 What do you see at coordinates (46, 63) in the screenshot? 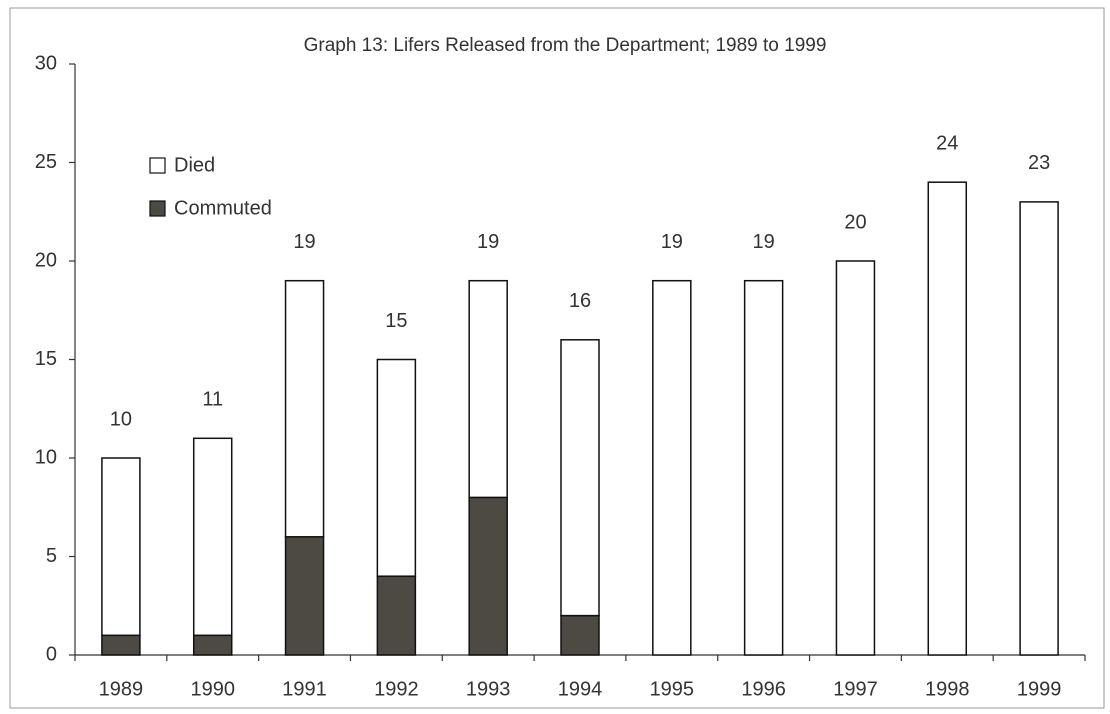
I see `y-tick-label: 30` at bounding box center [46, 63].